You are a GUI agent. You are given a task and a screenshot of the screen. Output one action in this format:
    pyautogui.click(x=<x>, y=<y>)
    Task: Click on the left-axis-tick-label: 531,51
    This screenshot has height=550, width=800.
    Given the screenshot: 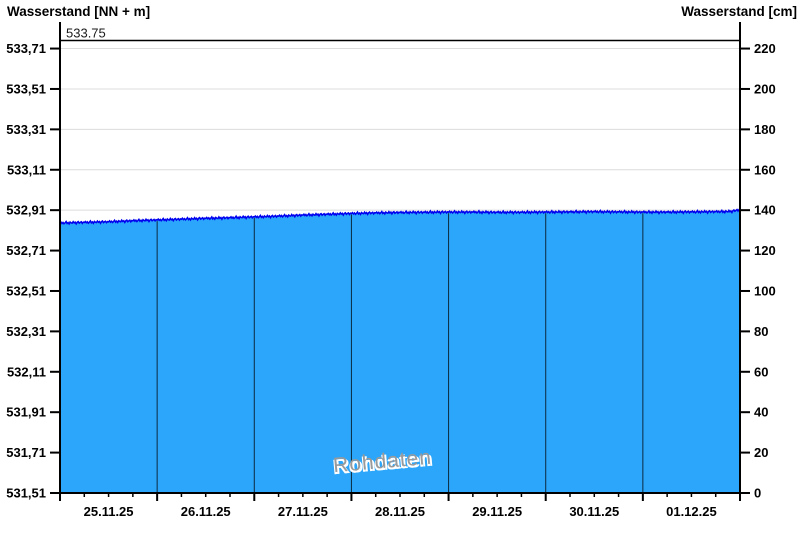 What is the action you would take?
    pyautogui.click(x=26, y=493)
    